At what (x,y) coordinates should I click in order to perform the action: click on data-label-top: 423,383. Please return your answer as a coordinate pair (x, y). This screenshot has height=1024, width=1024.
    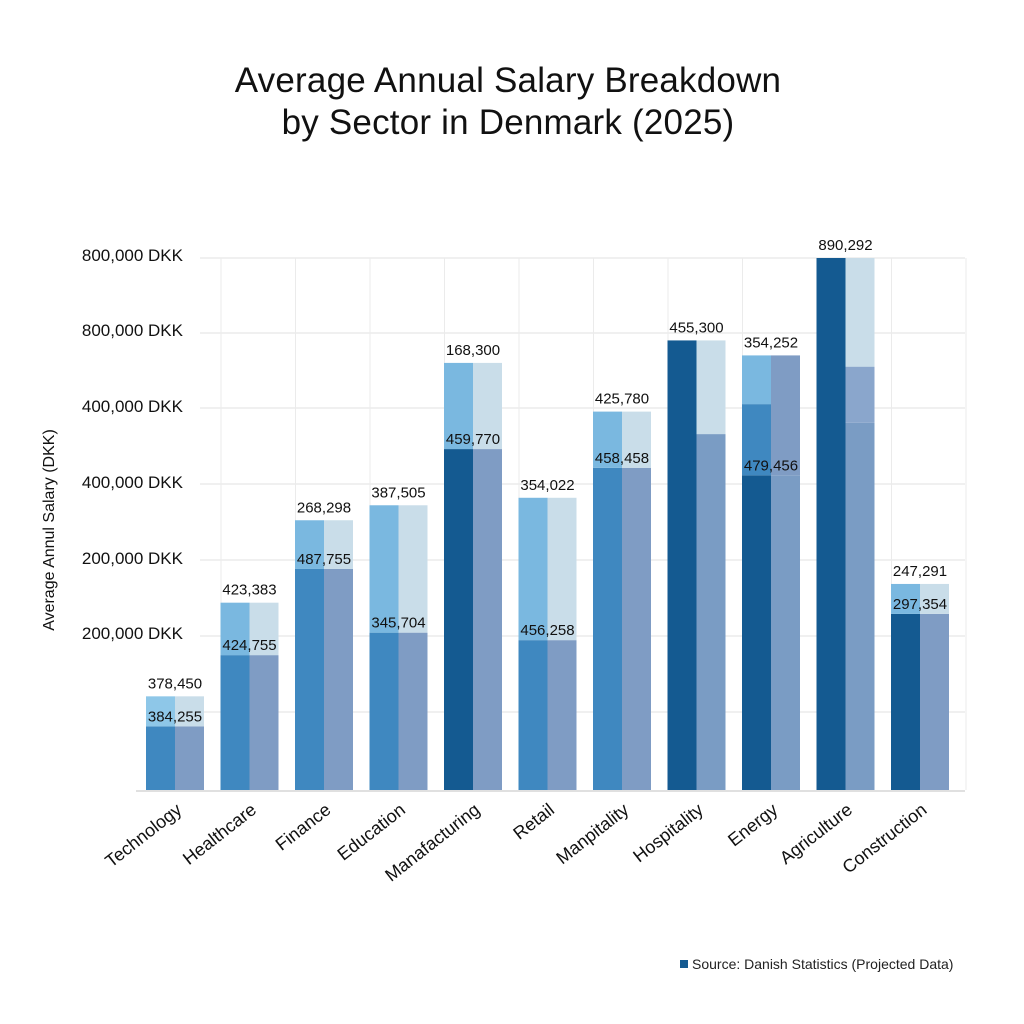
    Looking at the image, I should click on (249, 590).